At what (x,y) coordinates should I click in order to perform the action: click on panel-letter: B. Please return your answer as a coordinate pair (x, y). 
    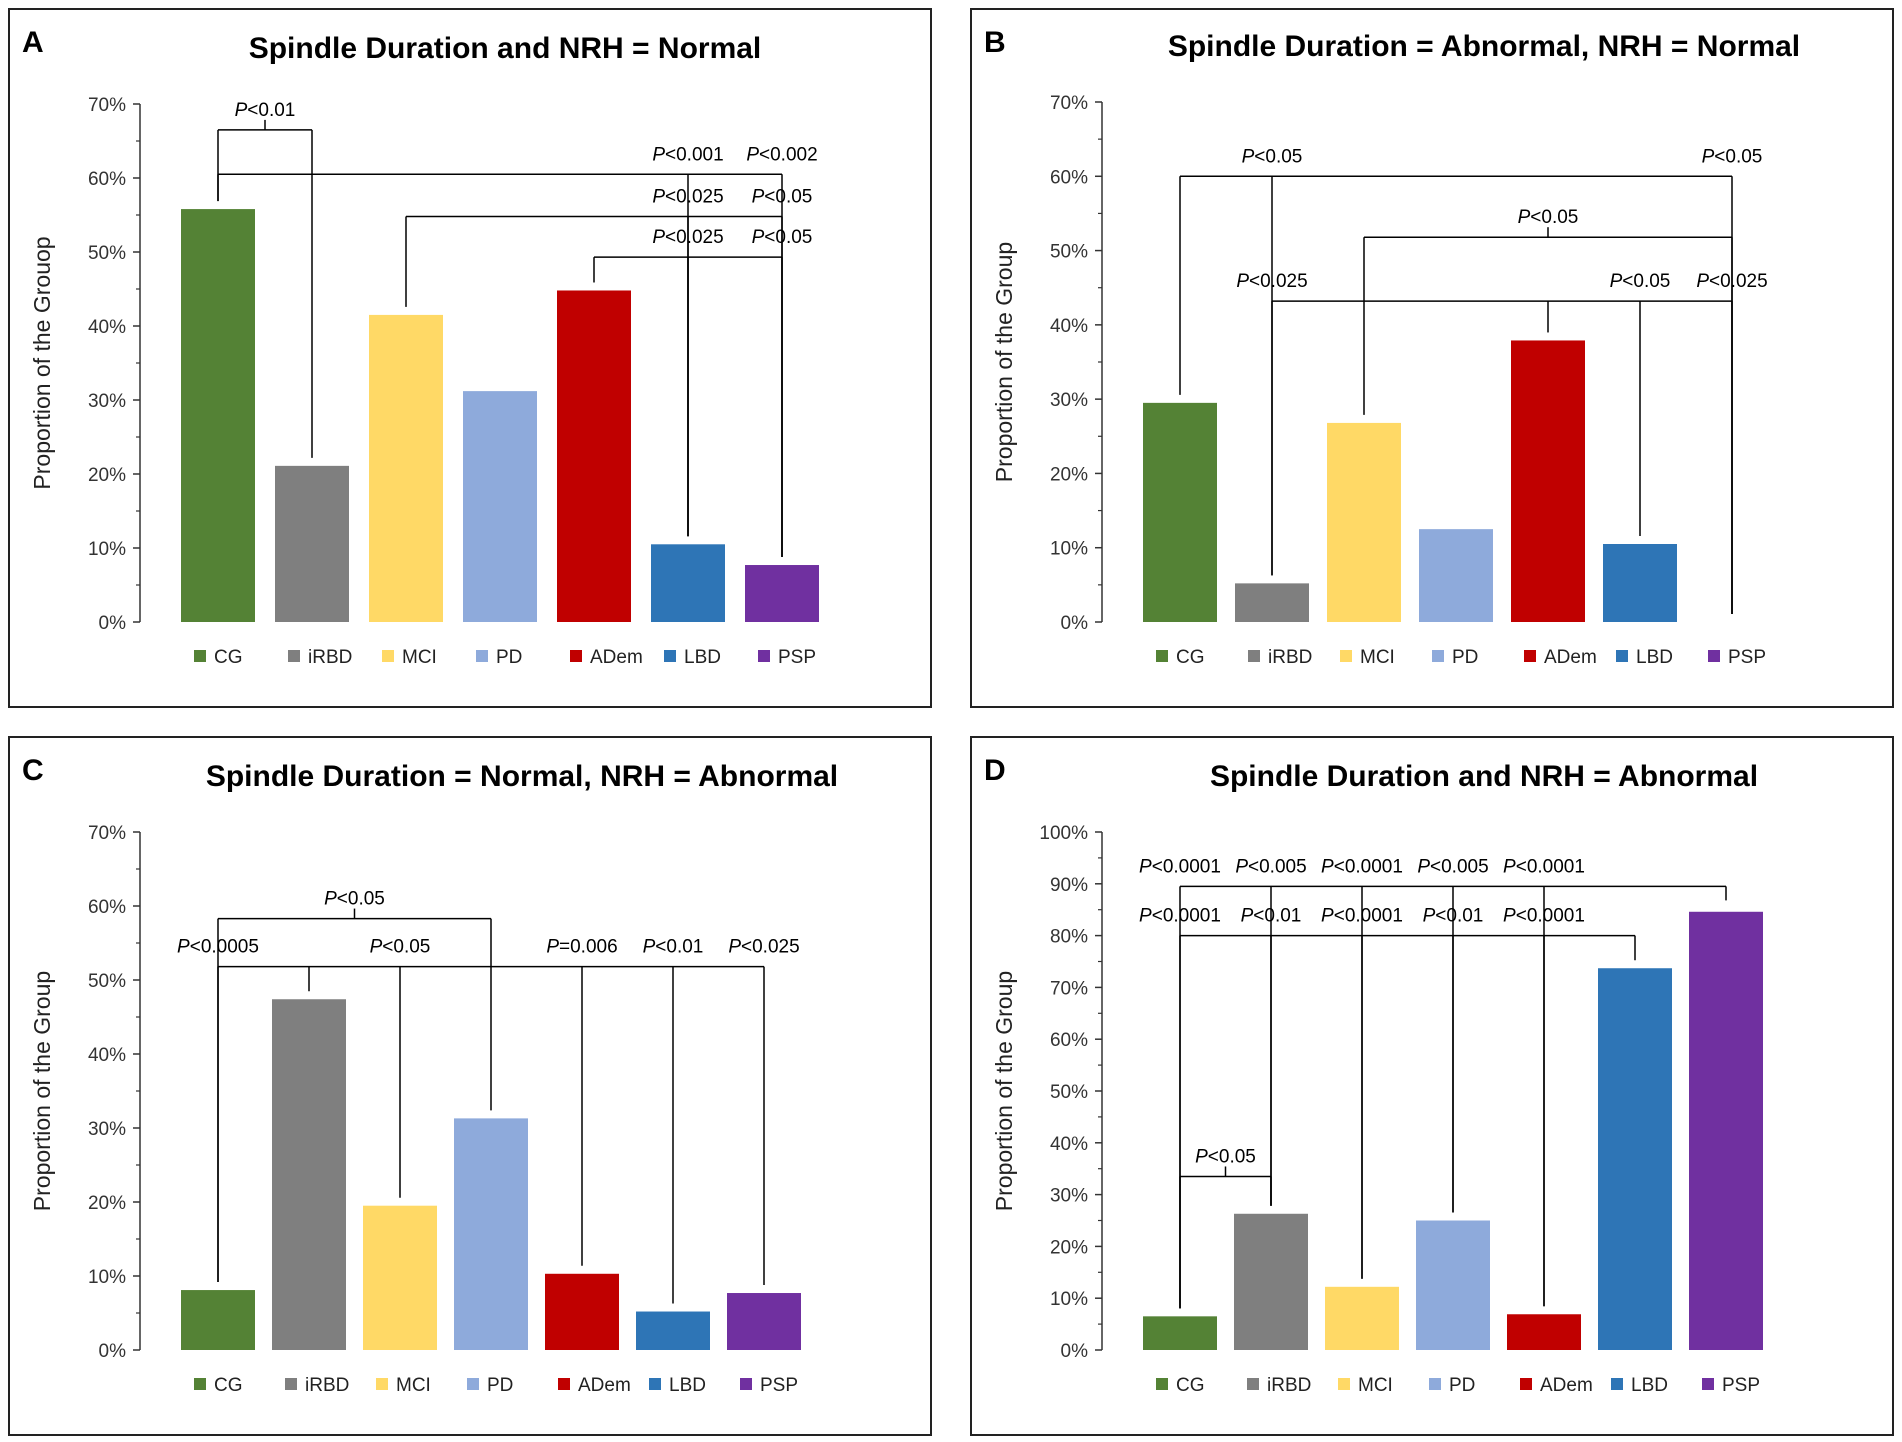
    Looking at the image, I should click on (995, 42).